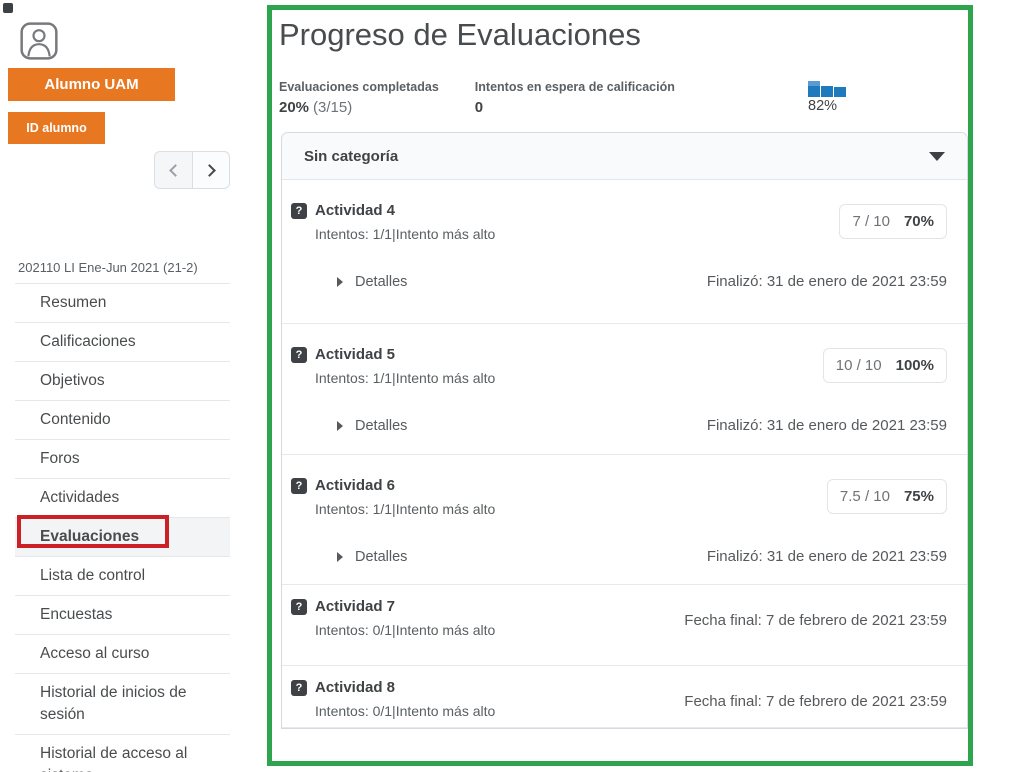 This screenshot has width=1010, height=772. I want to click on score-badge: 7.5 / 10 75%, so click(886, 496).